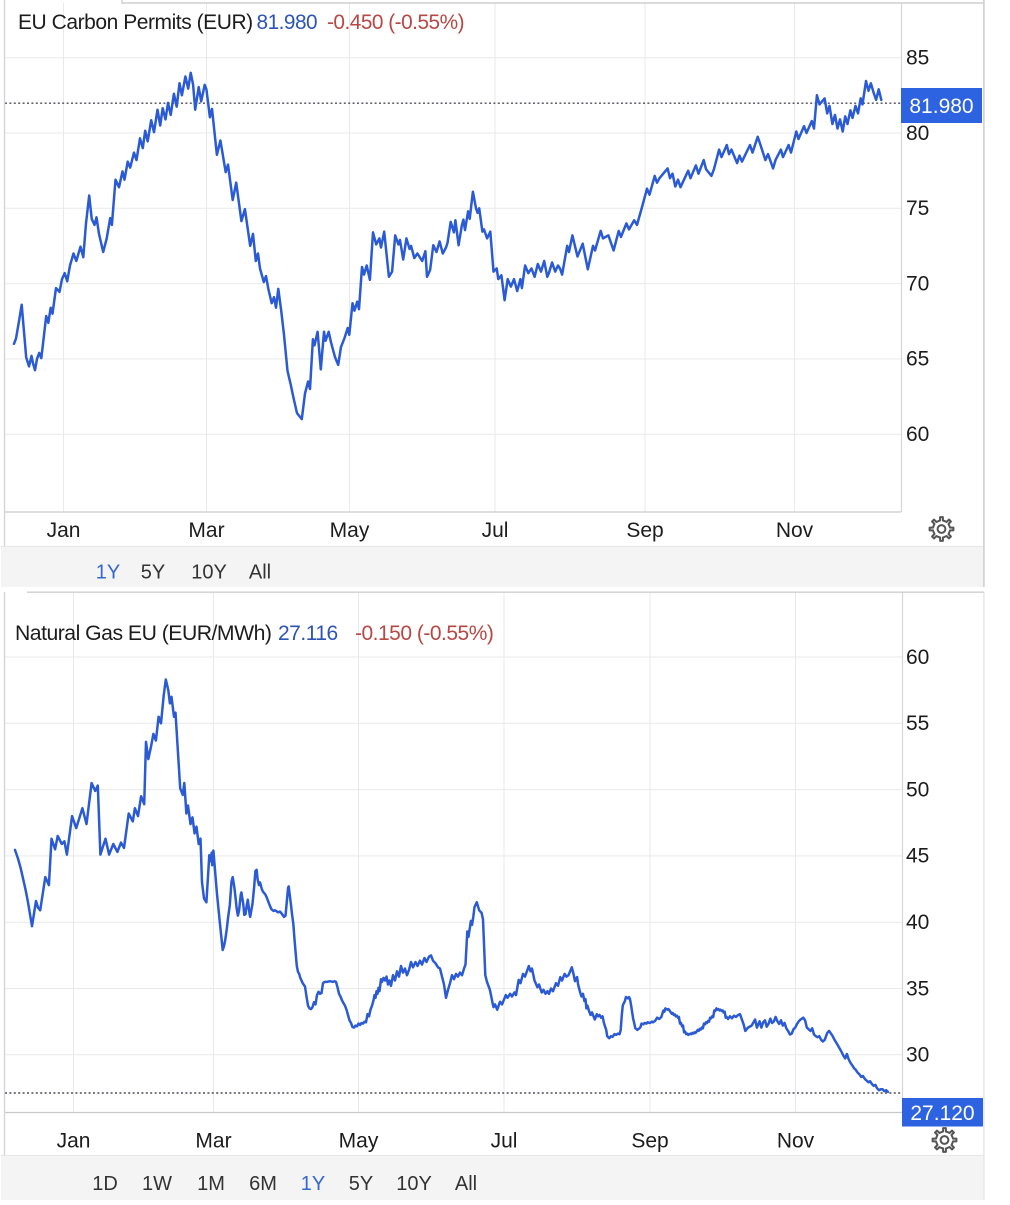  What do you see at coordinates (917, 789) in the screenshot?
I see `svg-text: 50` at bounding box center [917, 789].